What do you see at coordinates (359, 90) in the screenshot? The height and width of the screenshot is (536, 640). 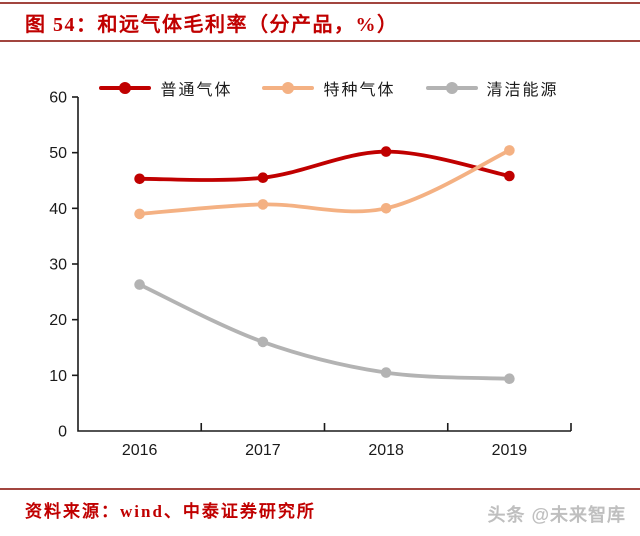 I see `legend-label: 特种气体` at bounding box center [359, 90].